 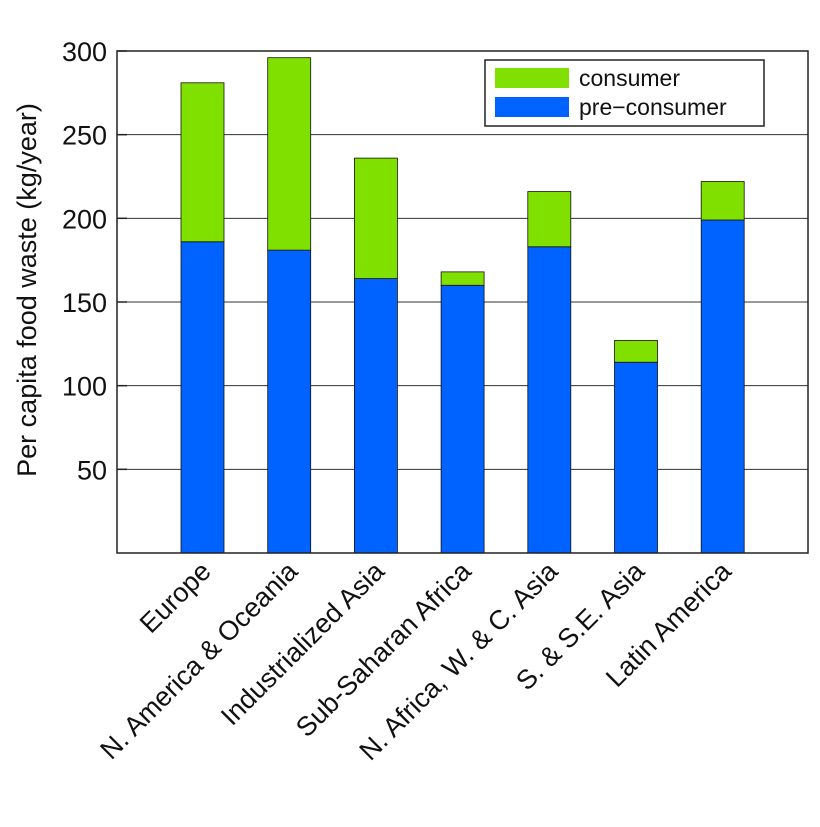 I want to click on legend: consumer pre−consumer, so click(x=624, y=93).